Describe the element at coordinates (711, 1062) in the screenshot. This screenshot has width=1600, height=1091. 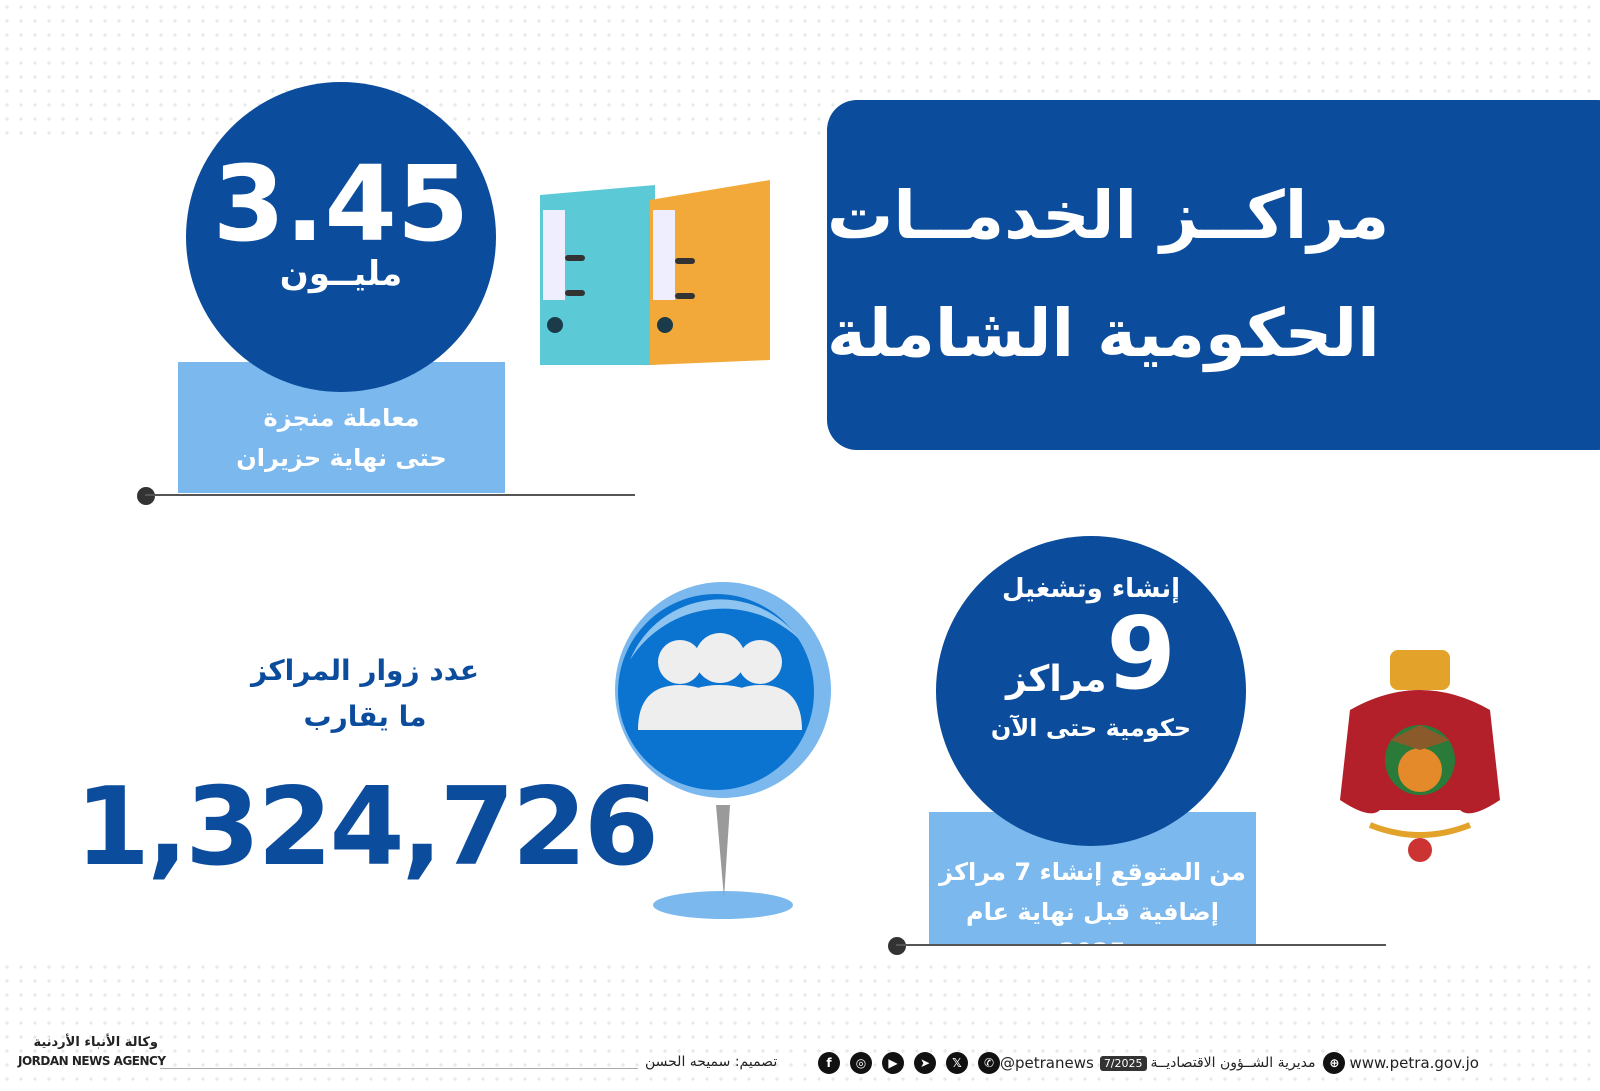
I see `designer-credit: تصميم: سميحه الحسن` at that location.